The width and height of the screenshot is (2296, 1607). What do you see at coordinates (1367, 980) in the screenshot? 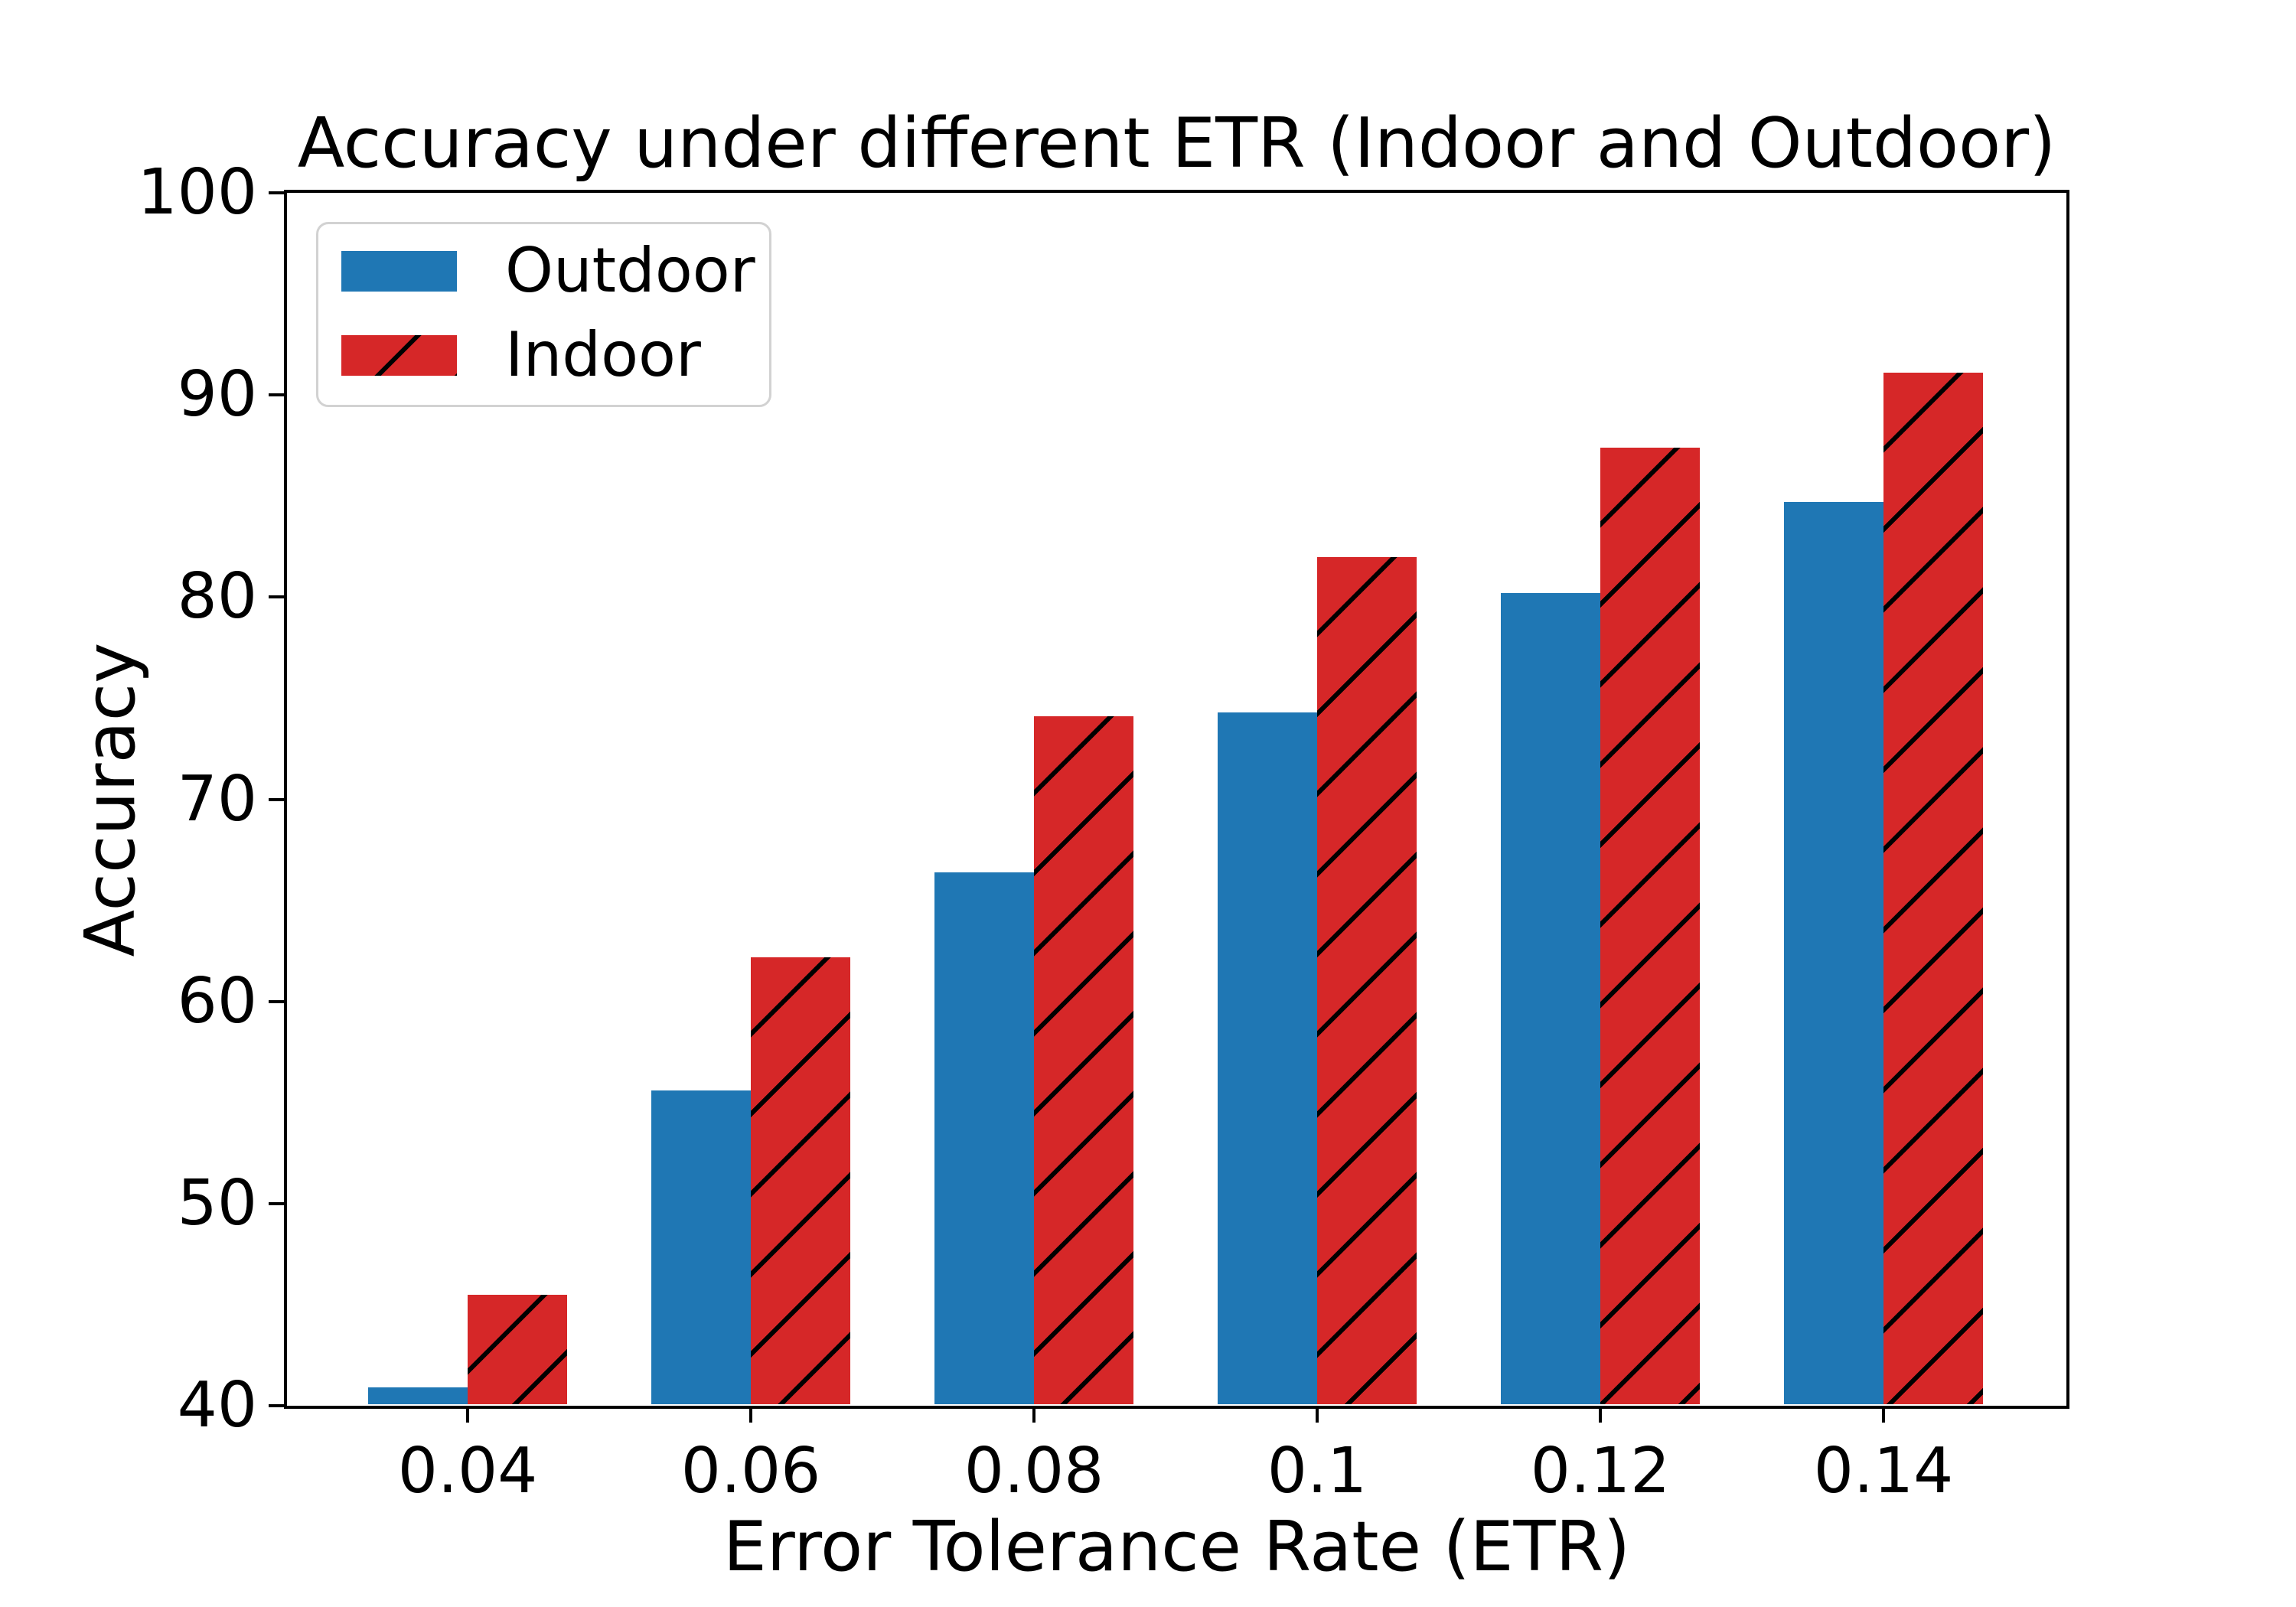
I see `bar-indoor-0.1` at bounding box center [1367, 980].